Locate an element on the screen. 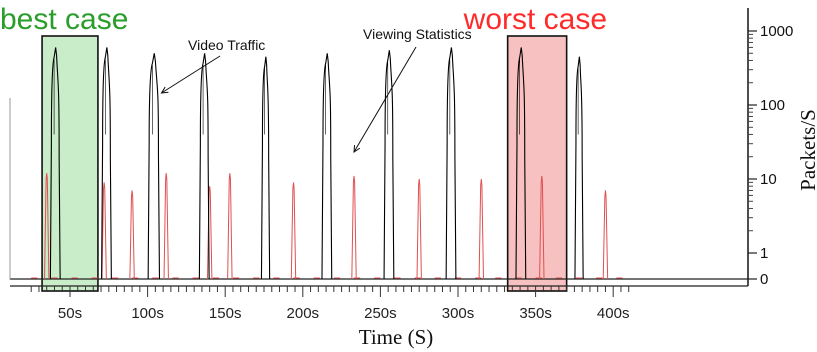  annotation-arrow-video is located at coordinates (191, 74).